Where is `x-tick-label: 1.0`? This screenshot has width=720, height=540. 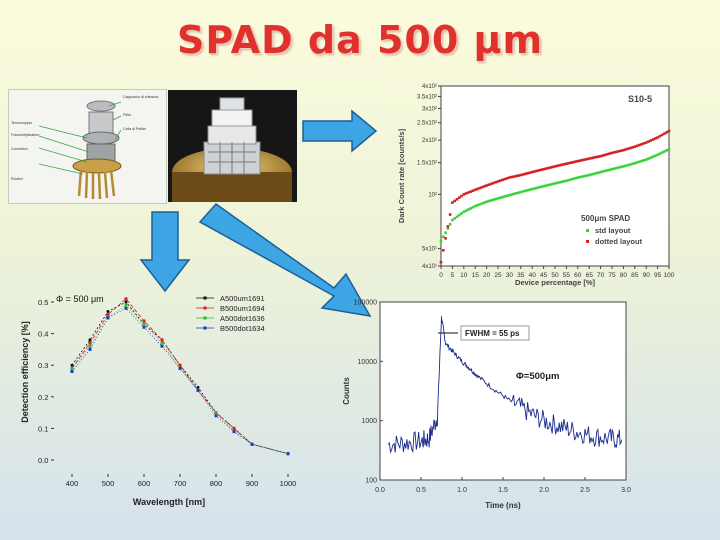
x-tick-label: 1.0 is located at coordinates (462, 490).